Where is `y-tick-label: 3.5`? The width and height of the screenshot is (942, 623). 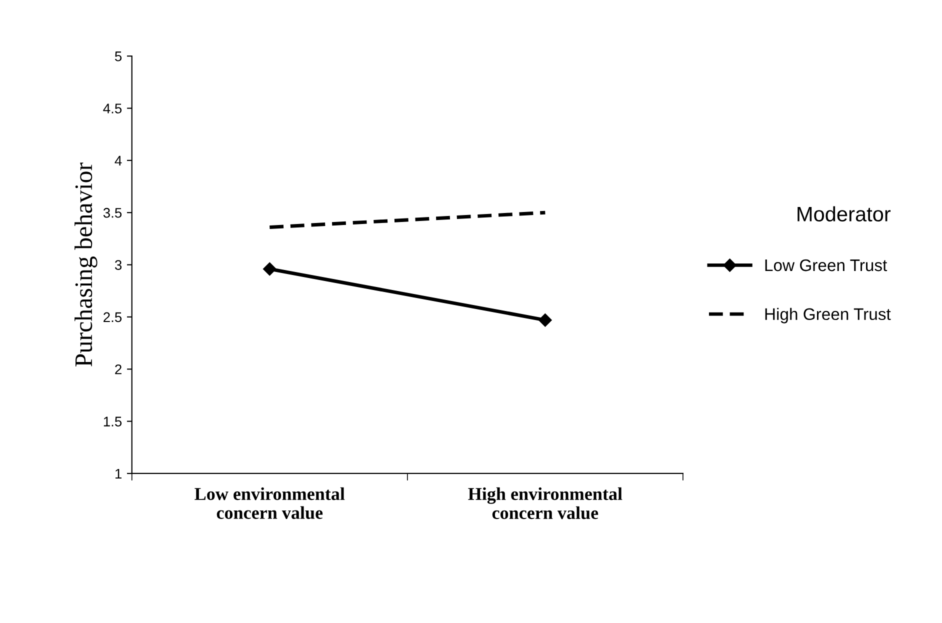
y-tick-label: 3.5 is located at coordinates (112, 213).